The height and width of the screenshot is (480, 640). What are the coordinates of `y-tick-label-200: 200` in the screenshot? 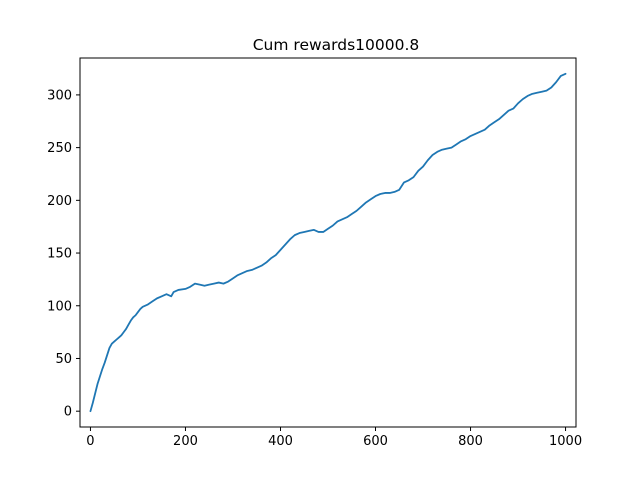 It's located at (59, 201).